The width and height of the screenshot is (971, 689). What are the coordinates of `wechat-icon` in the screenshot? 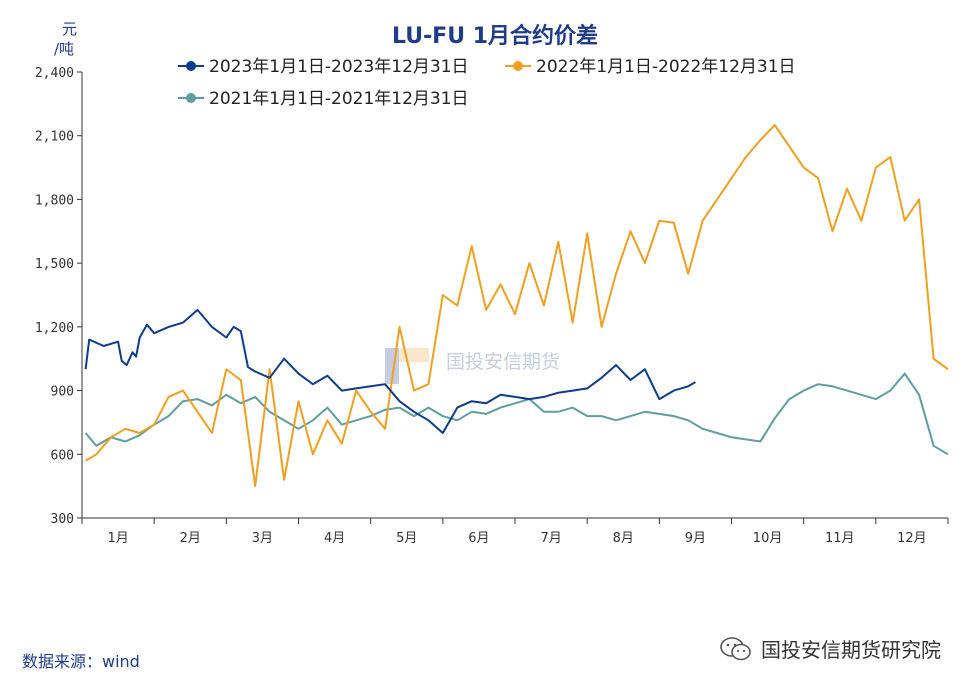 It's located at (735, 648).